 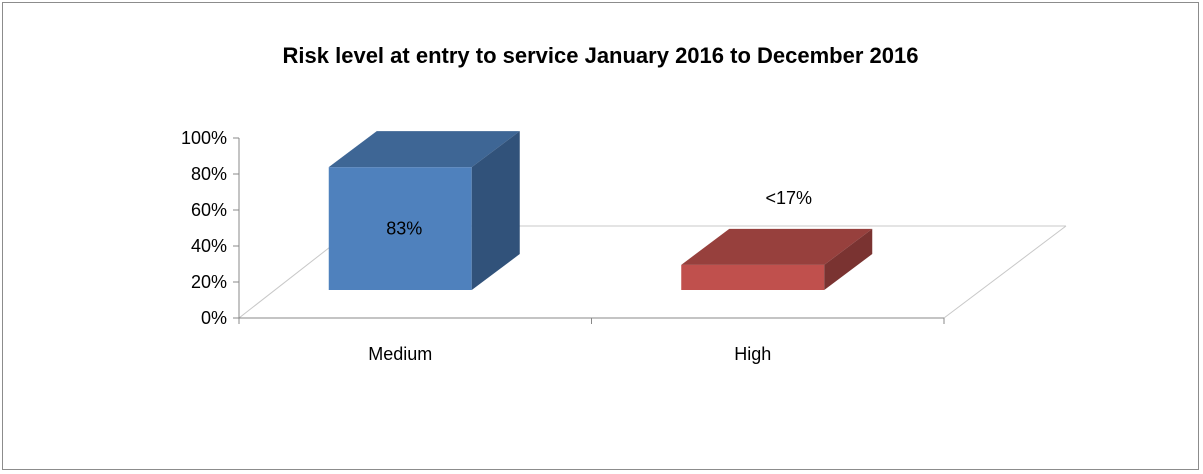 What do you see at coordinates (209, 246) in the screenshot?
I see `y-tick-label: 40%` at bounding box center [209, 246].